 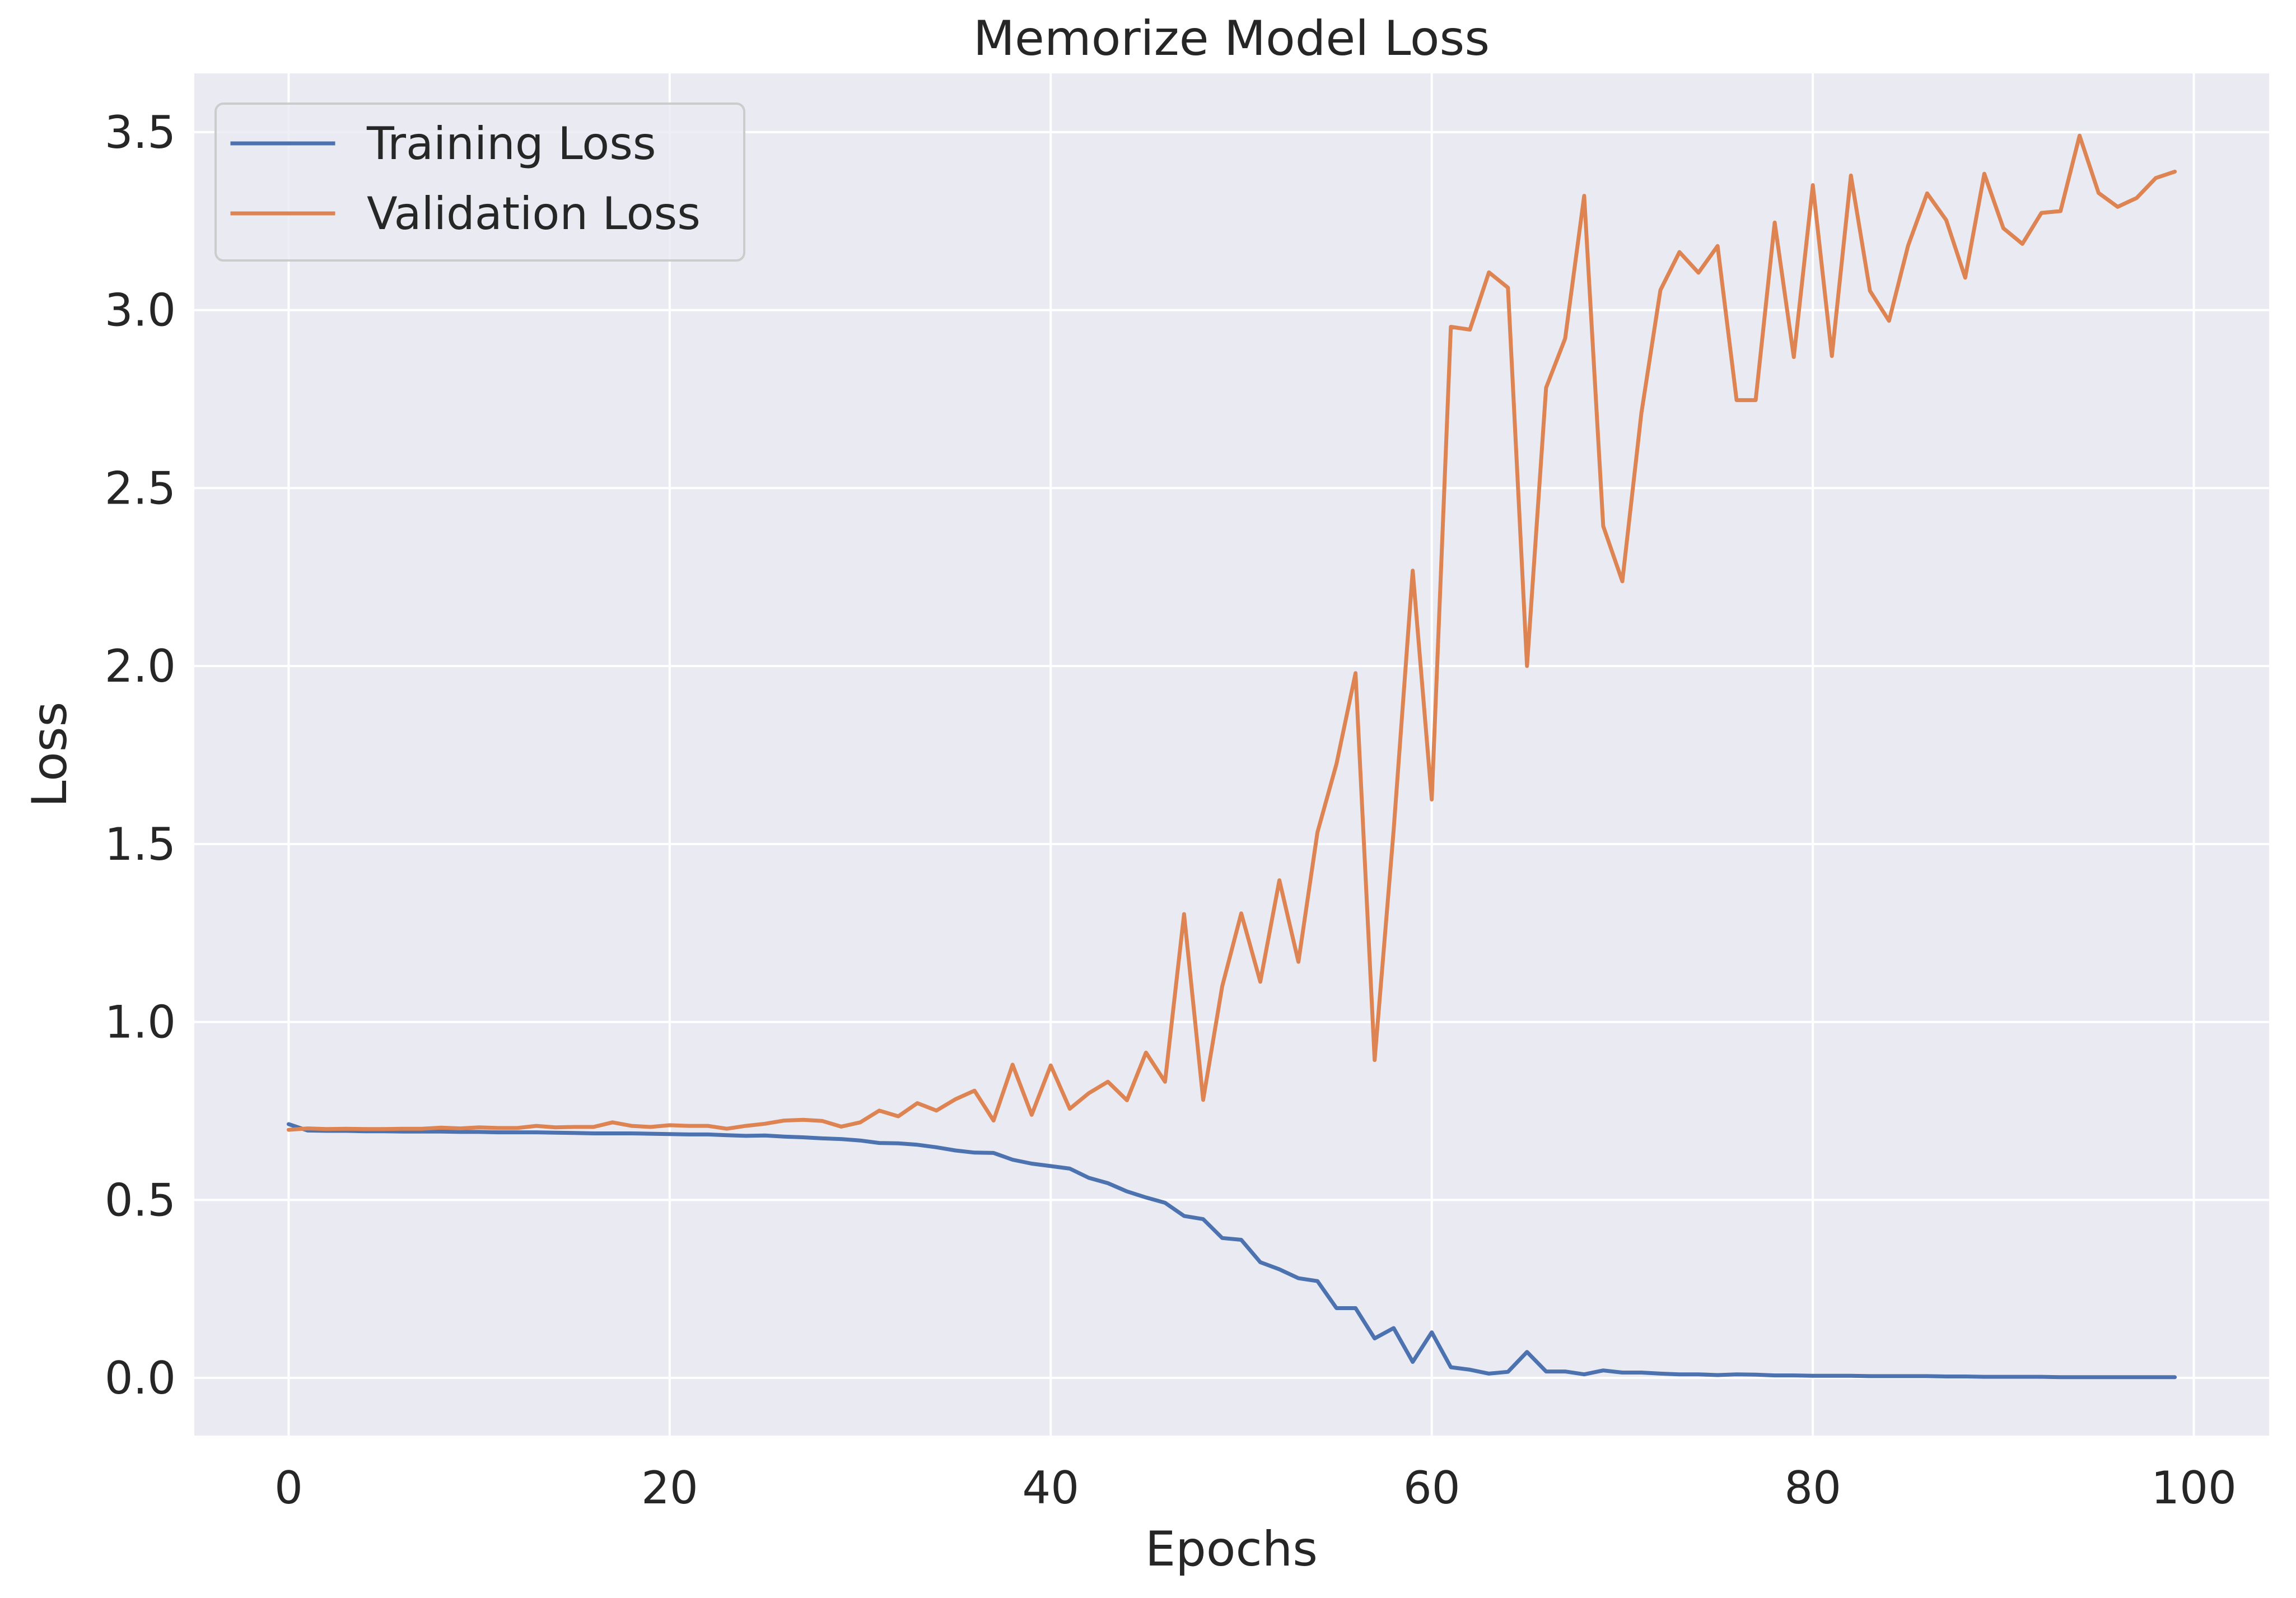 I want to click on chart-title: Memorize Model Loss, so click(x=1232, y=39).